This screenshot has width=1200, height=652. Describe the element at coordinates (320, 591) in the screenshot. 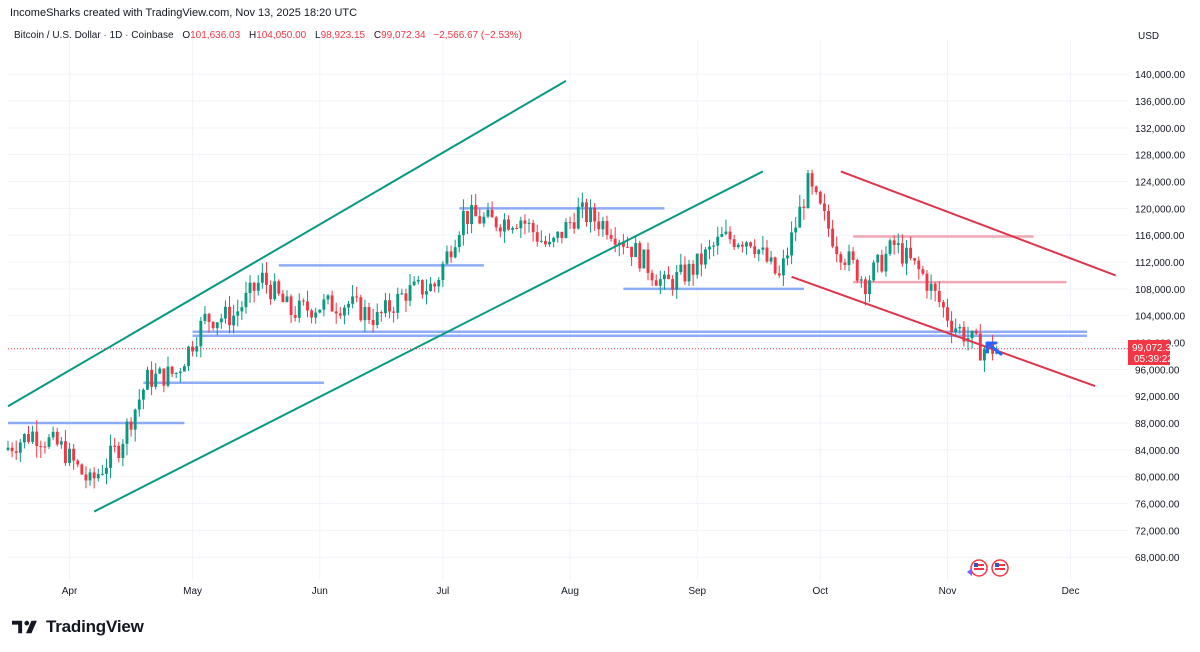

I see `x-tick-label: Jun` at that location.